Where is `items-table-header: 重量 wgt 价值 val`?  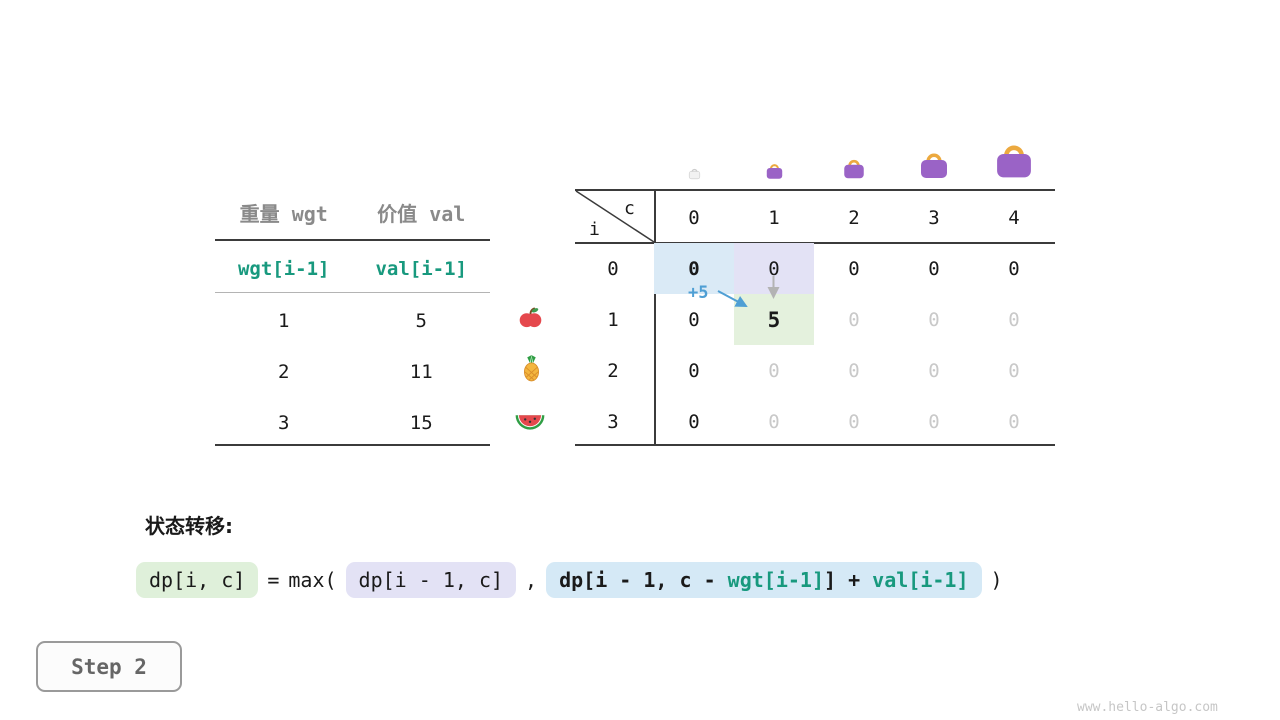
items-table-header: 重量 wgt 价值 val is located at coordinates (352, 212).